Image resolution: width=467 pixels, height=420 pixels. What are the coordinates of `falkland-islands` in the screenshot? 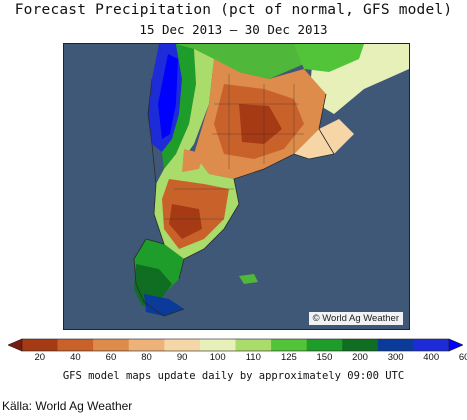 It's located at (248, 279).